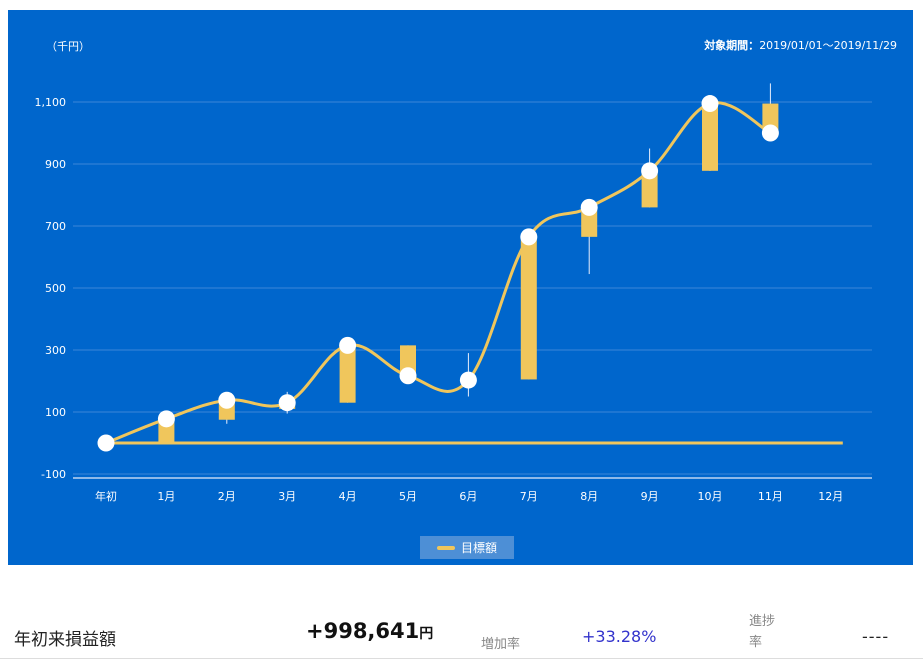 This screenshot has width=923, height=669. I want to click on y-tick-label: 500, so click(55, 288).